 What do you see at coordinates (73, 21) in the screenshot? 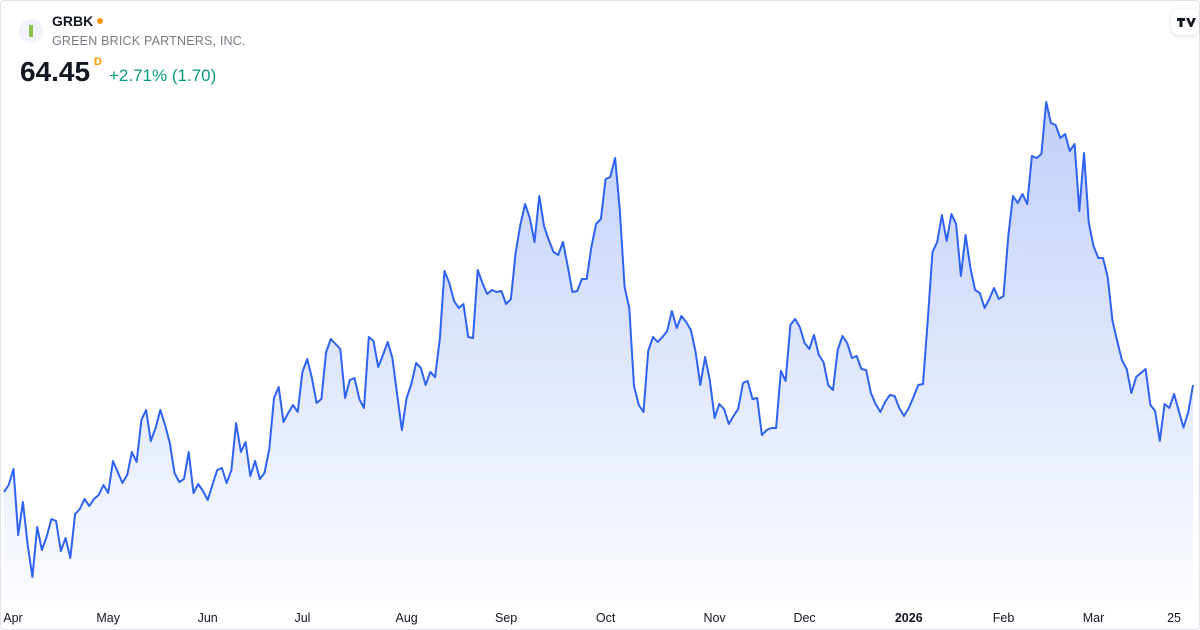
I see `symbol-text: GRBK` at bounding box center [73, 21].